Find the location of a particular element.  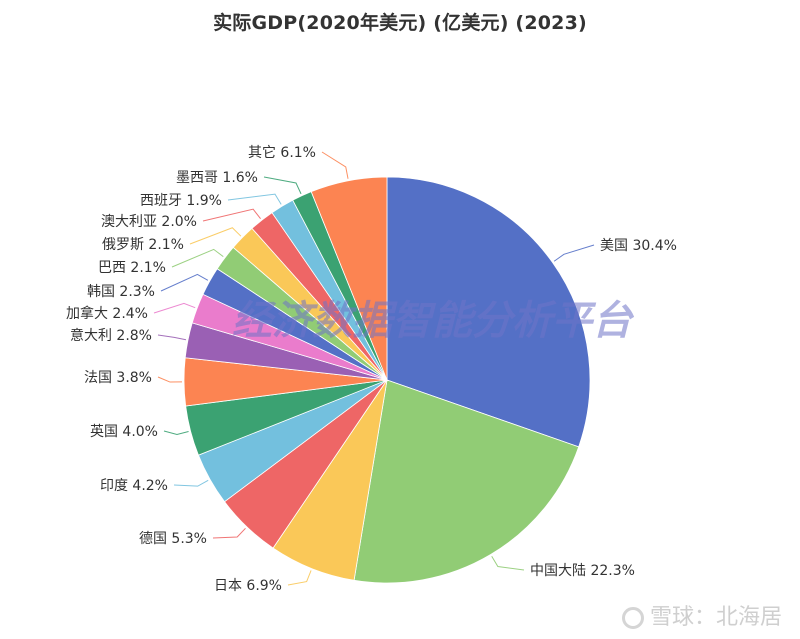

slice-label: 墨西哥 1.6% is located at coordinates (217, 178).